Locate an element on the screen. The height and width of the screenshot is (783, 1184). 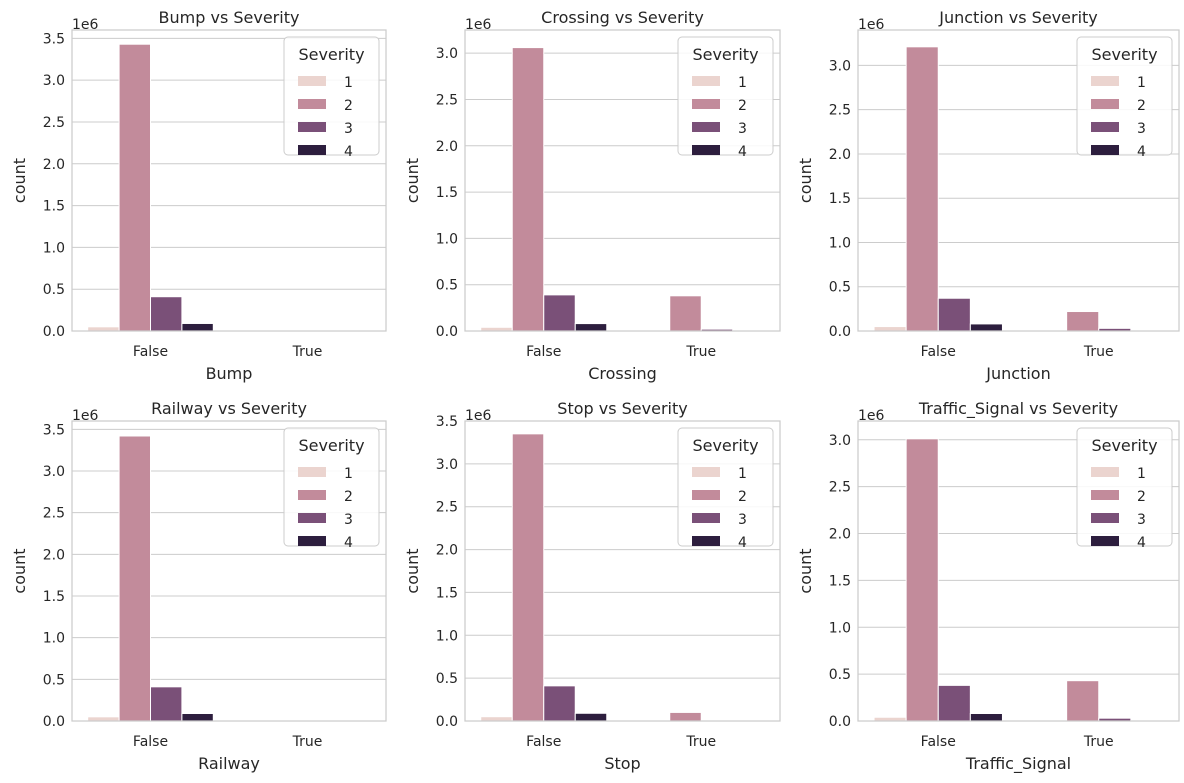
x-axis-label: Bump is located at coordinates (229, 373).